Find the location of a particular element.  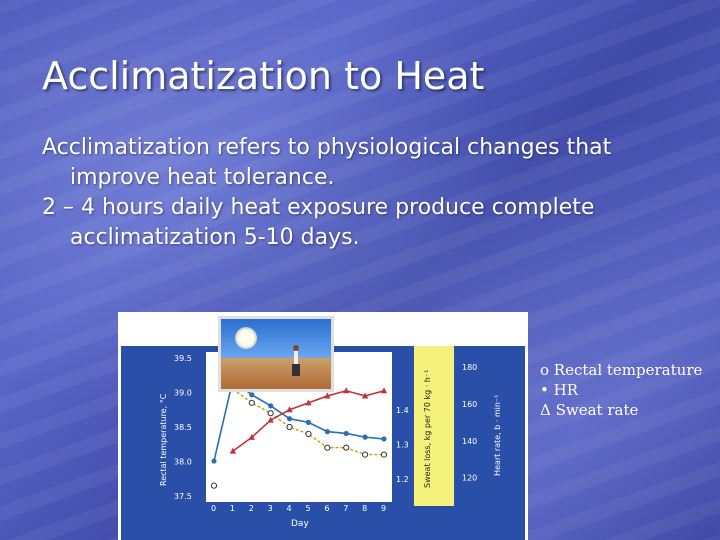

rectal-tick-label: 39.0 is located at coordinates (183, 393).